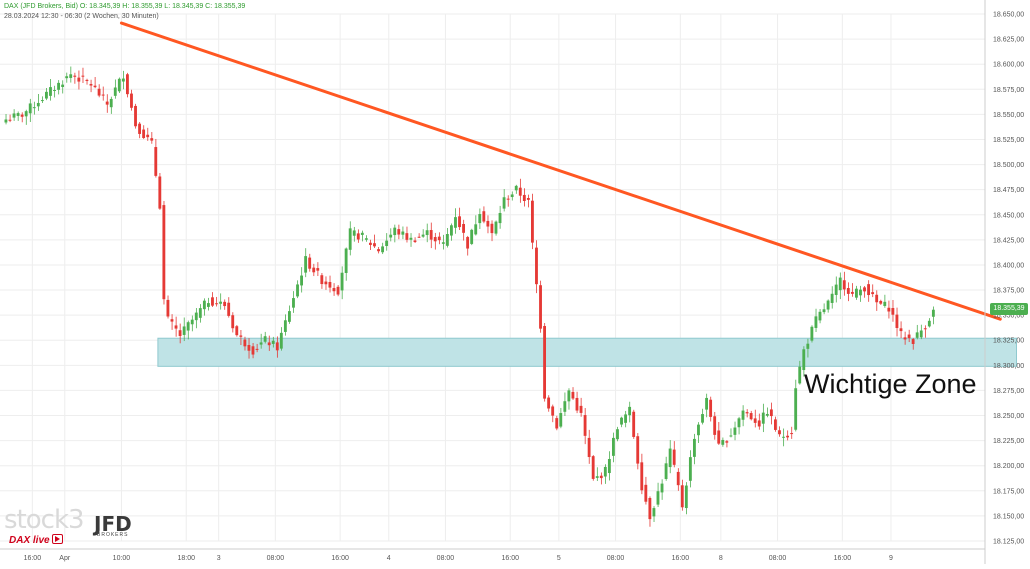 This screenshot has width=1030, height=569. What do you see at coordinates (65, 558) in the screenshot?
I see `x-tick-label: Apr` at bounding box center [65, 558].